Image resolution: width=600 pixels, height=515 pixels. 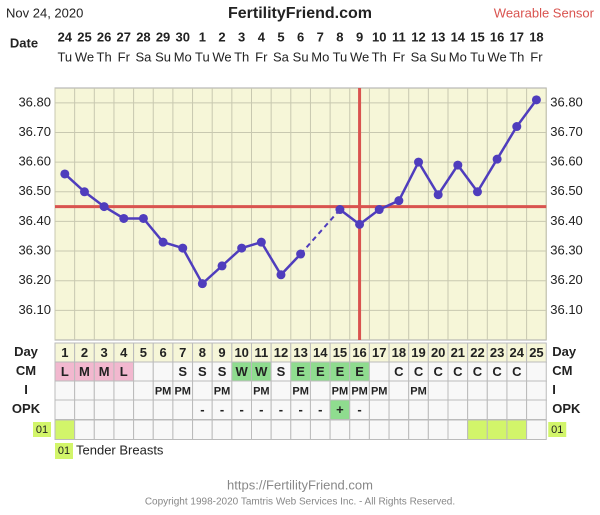 I want to click on date-label: 2, so click(x=221, y=36).